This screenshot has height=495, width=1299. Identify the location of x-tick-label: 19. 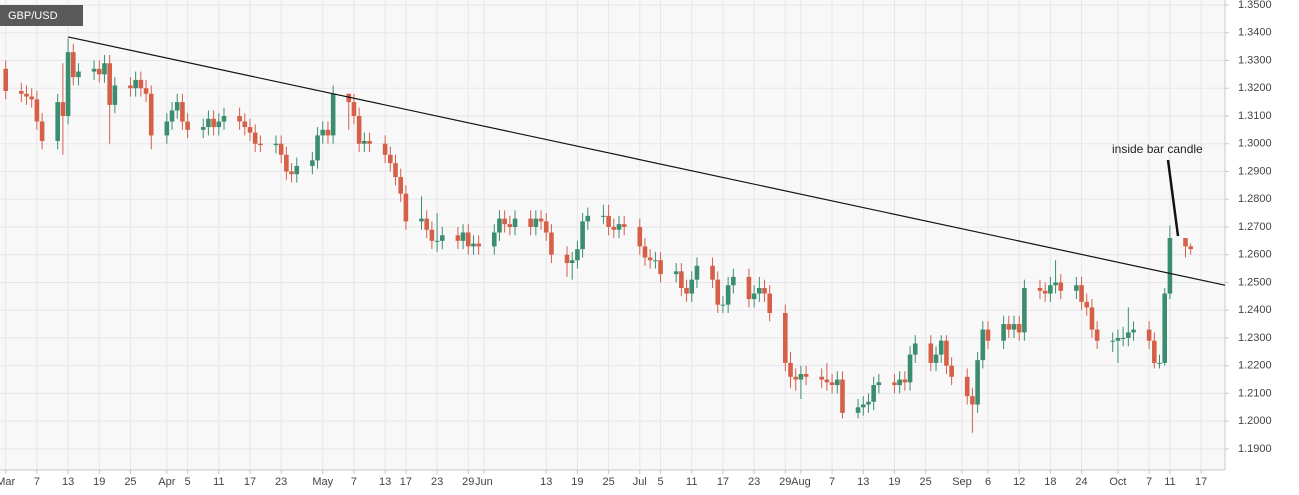
(894, 482).